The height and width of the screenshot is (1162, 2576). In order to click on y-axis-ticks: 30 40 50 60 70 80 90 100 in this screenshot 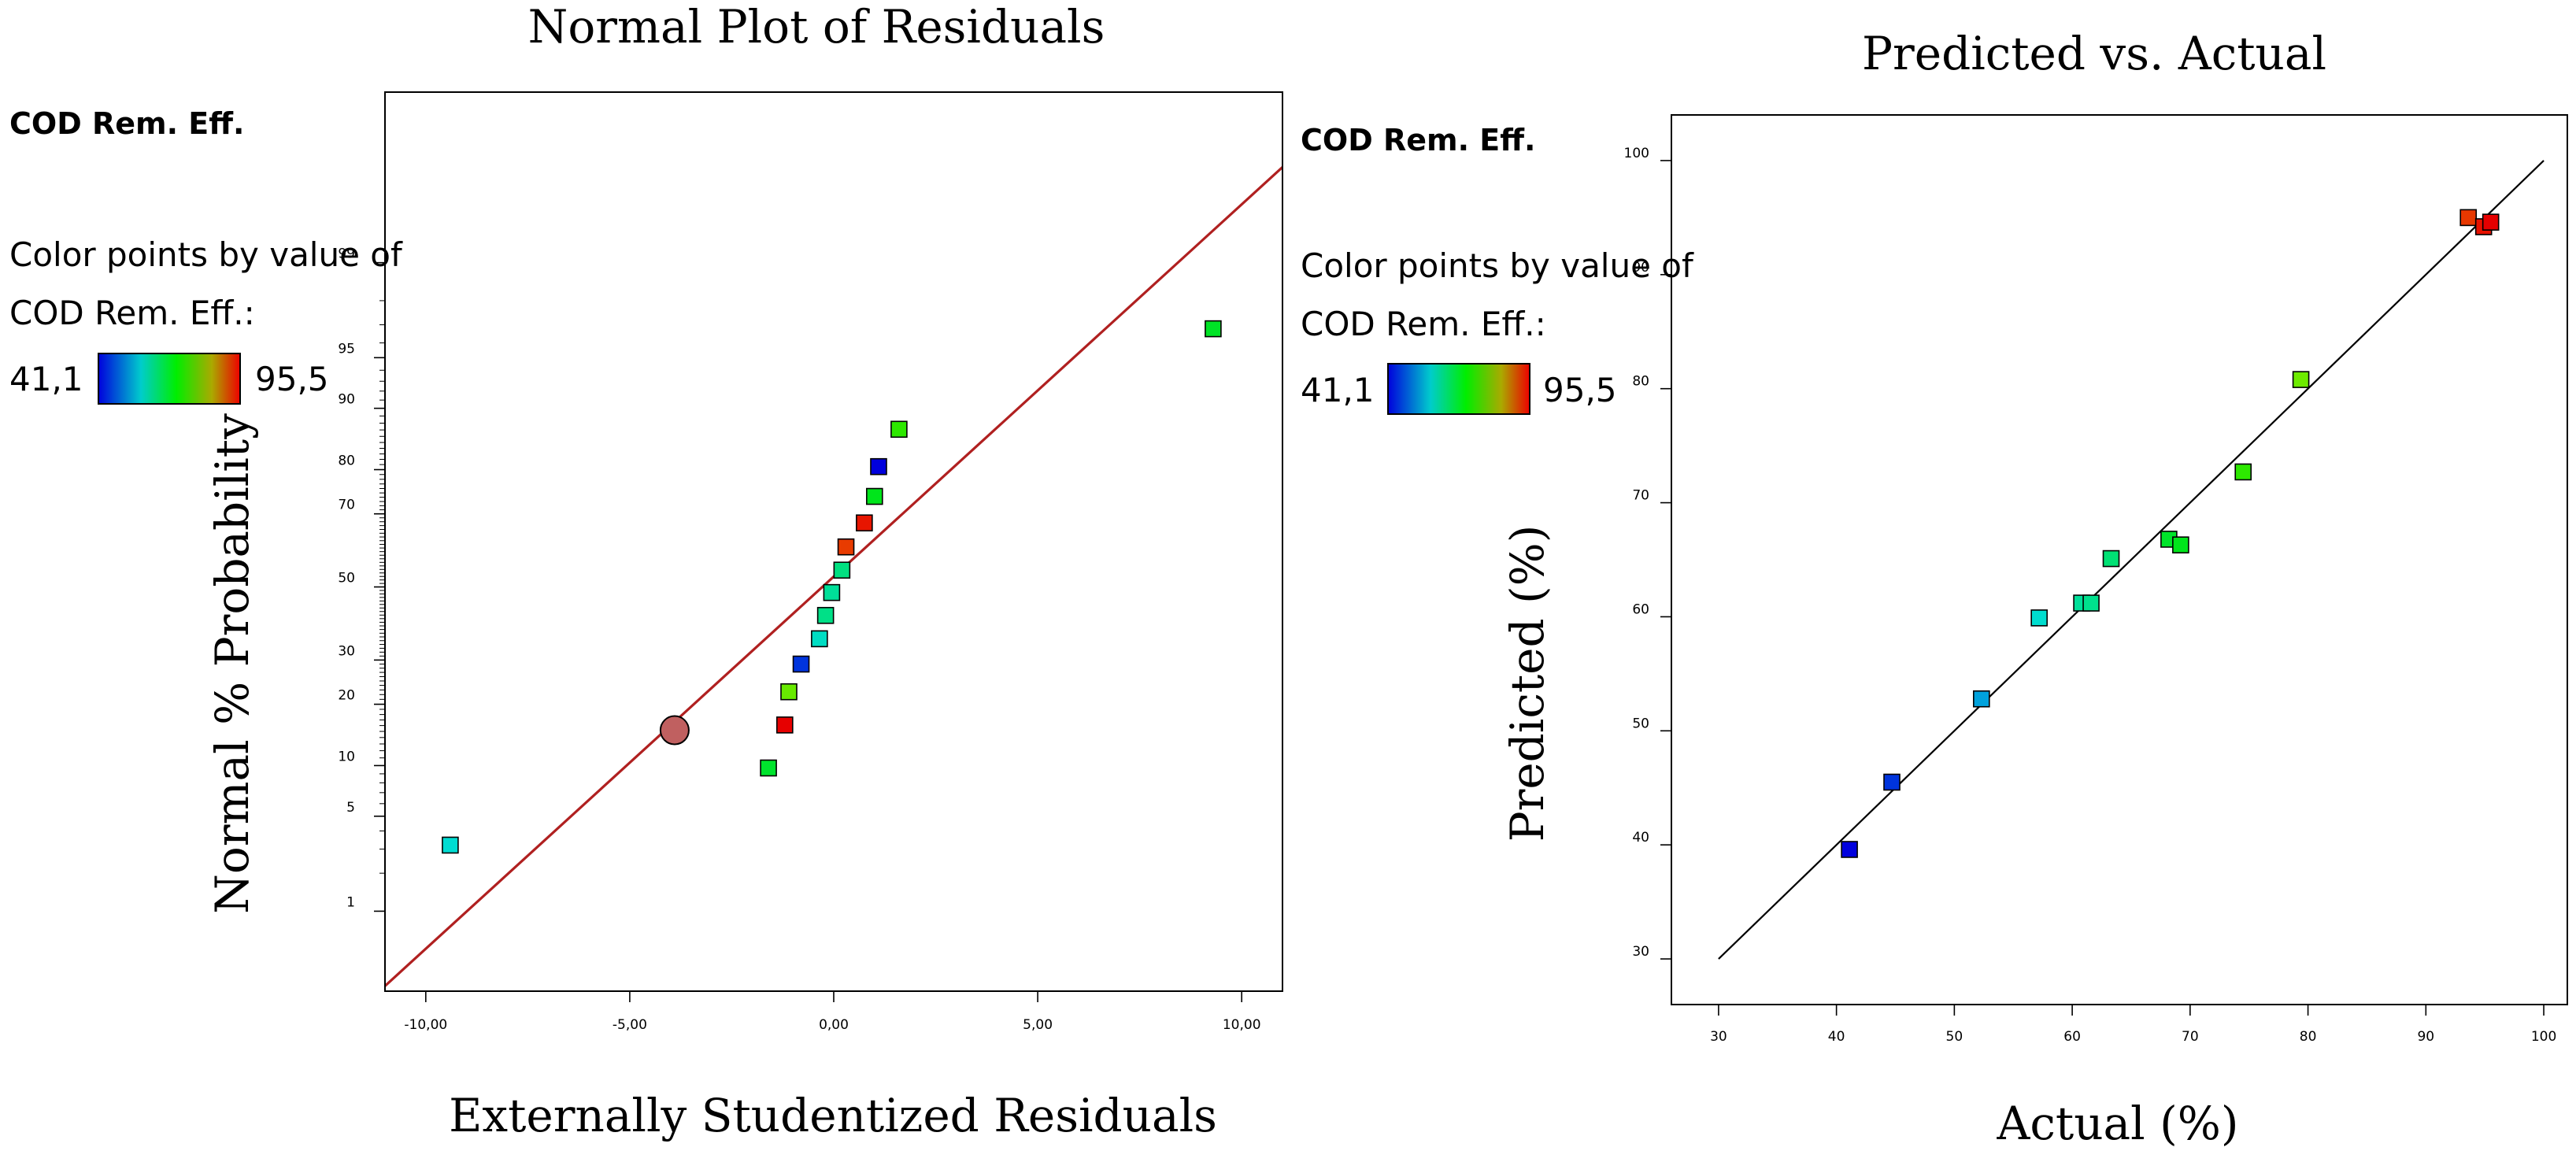, I will do `click(1647, 553)`.